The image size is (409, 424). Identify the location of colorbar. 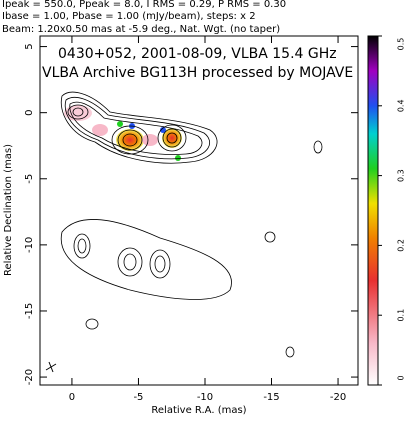
(373, 210).